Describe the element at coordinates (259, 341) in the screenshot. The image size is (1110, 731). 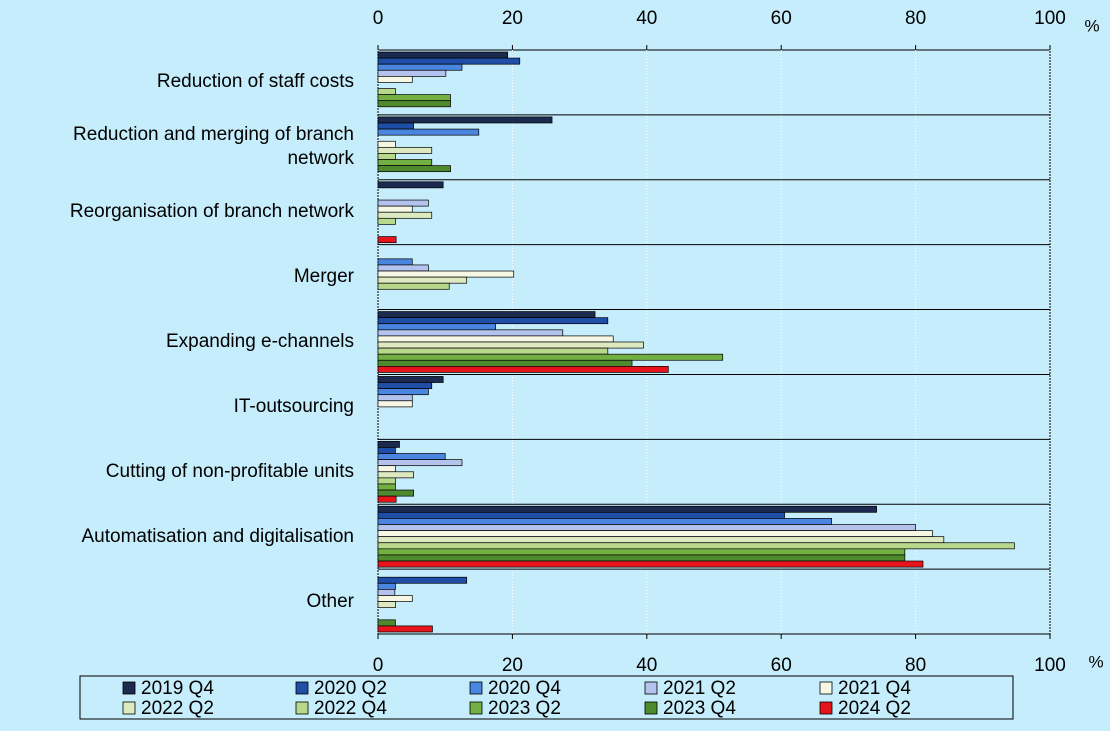
I see `category-text: Expanding e-channels` at that location.